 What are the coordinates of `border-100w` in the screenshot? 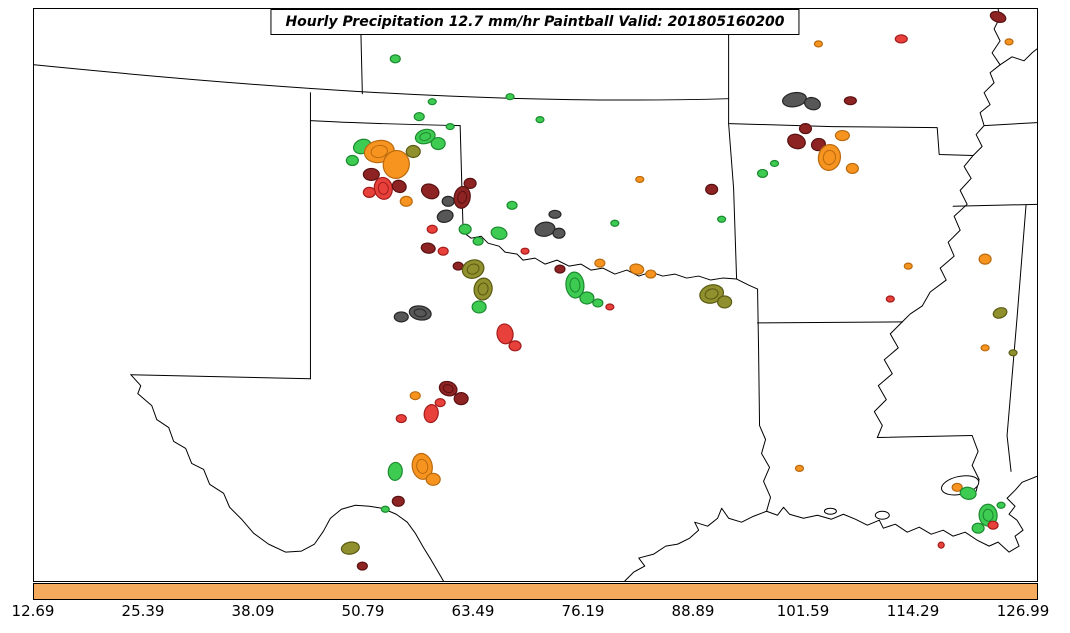 It's located at (461, 179).